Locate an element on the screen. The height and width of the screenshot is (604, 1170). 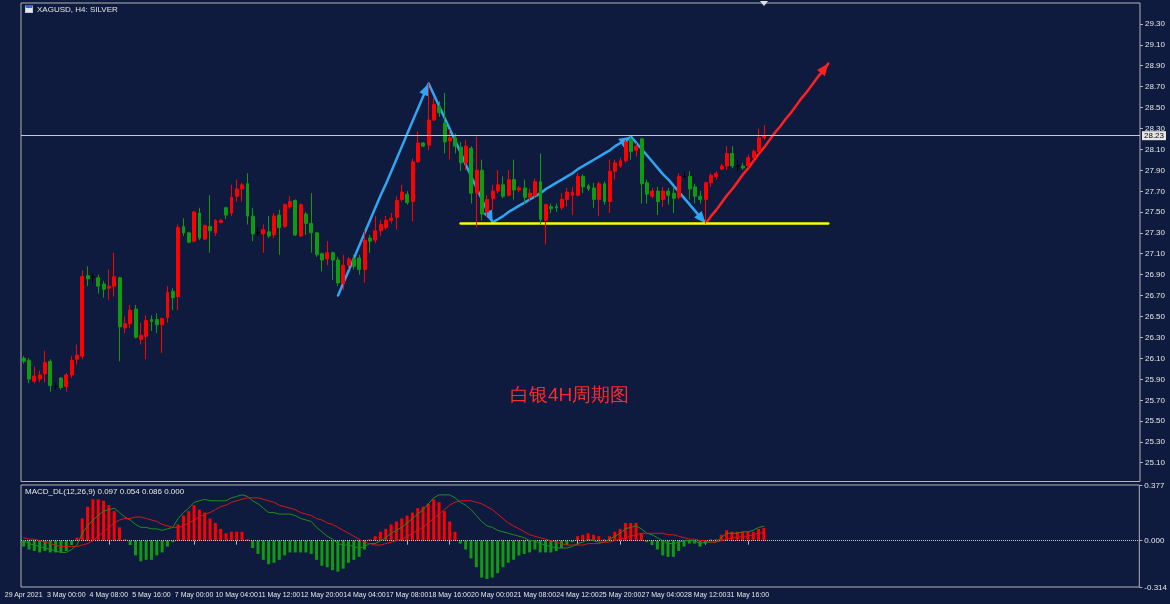
y-tick-label: 28.10 is located at coordinates (1155, 149).